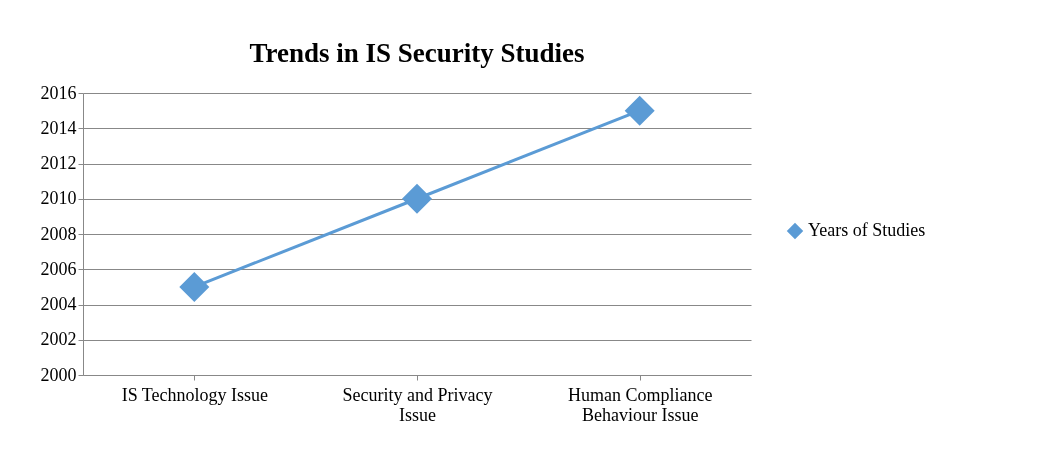  I want to click on y-tick-label: 2000, so click(58, 374).